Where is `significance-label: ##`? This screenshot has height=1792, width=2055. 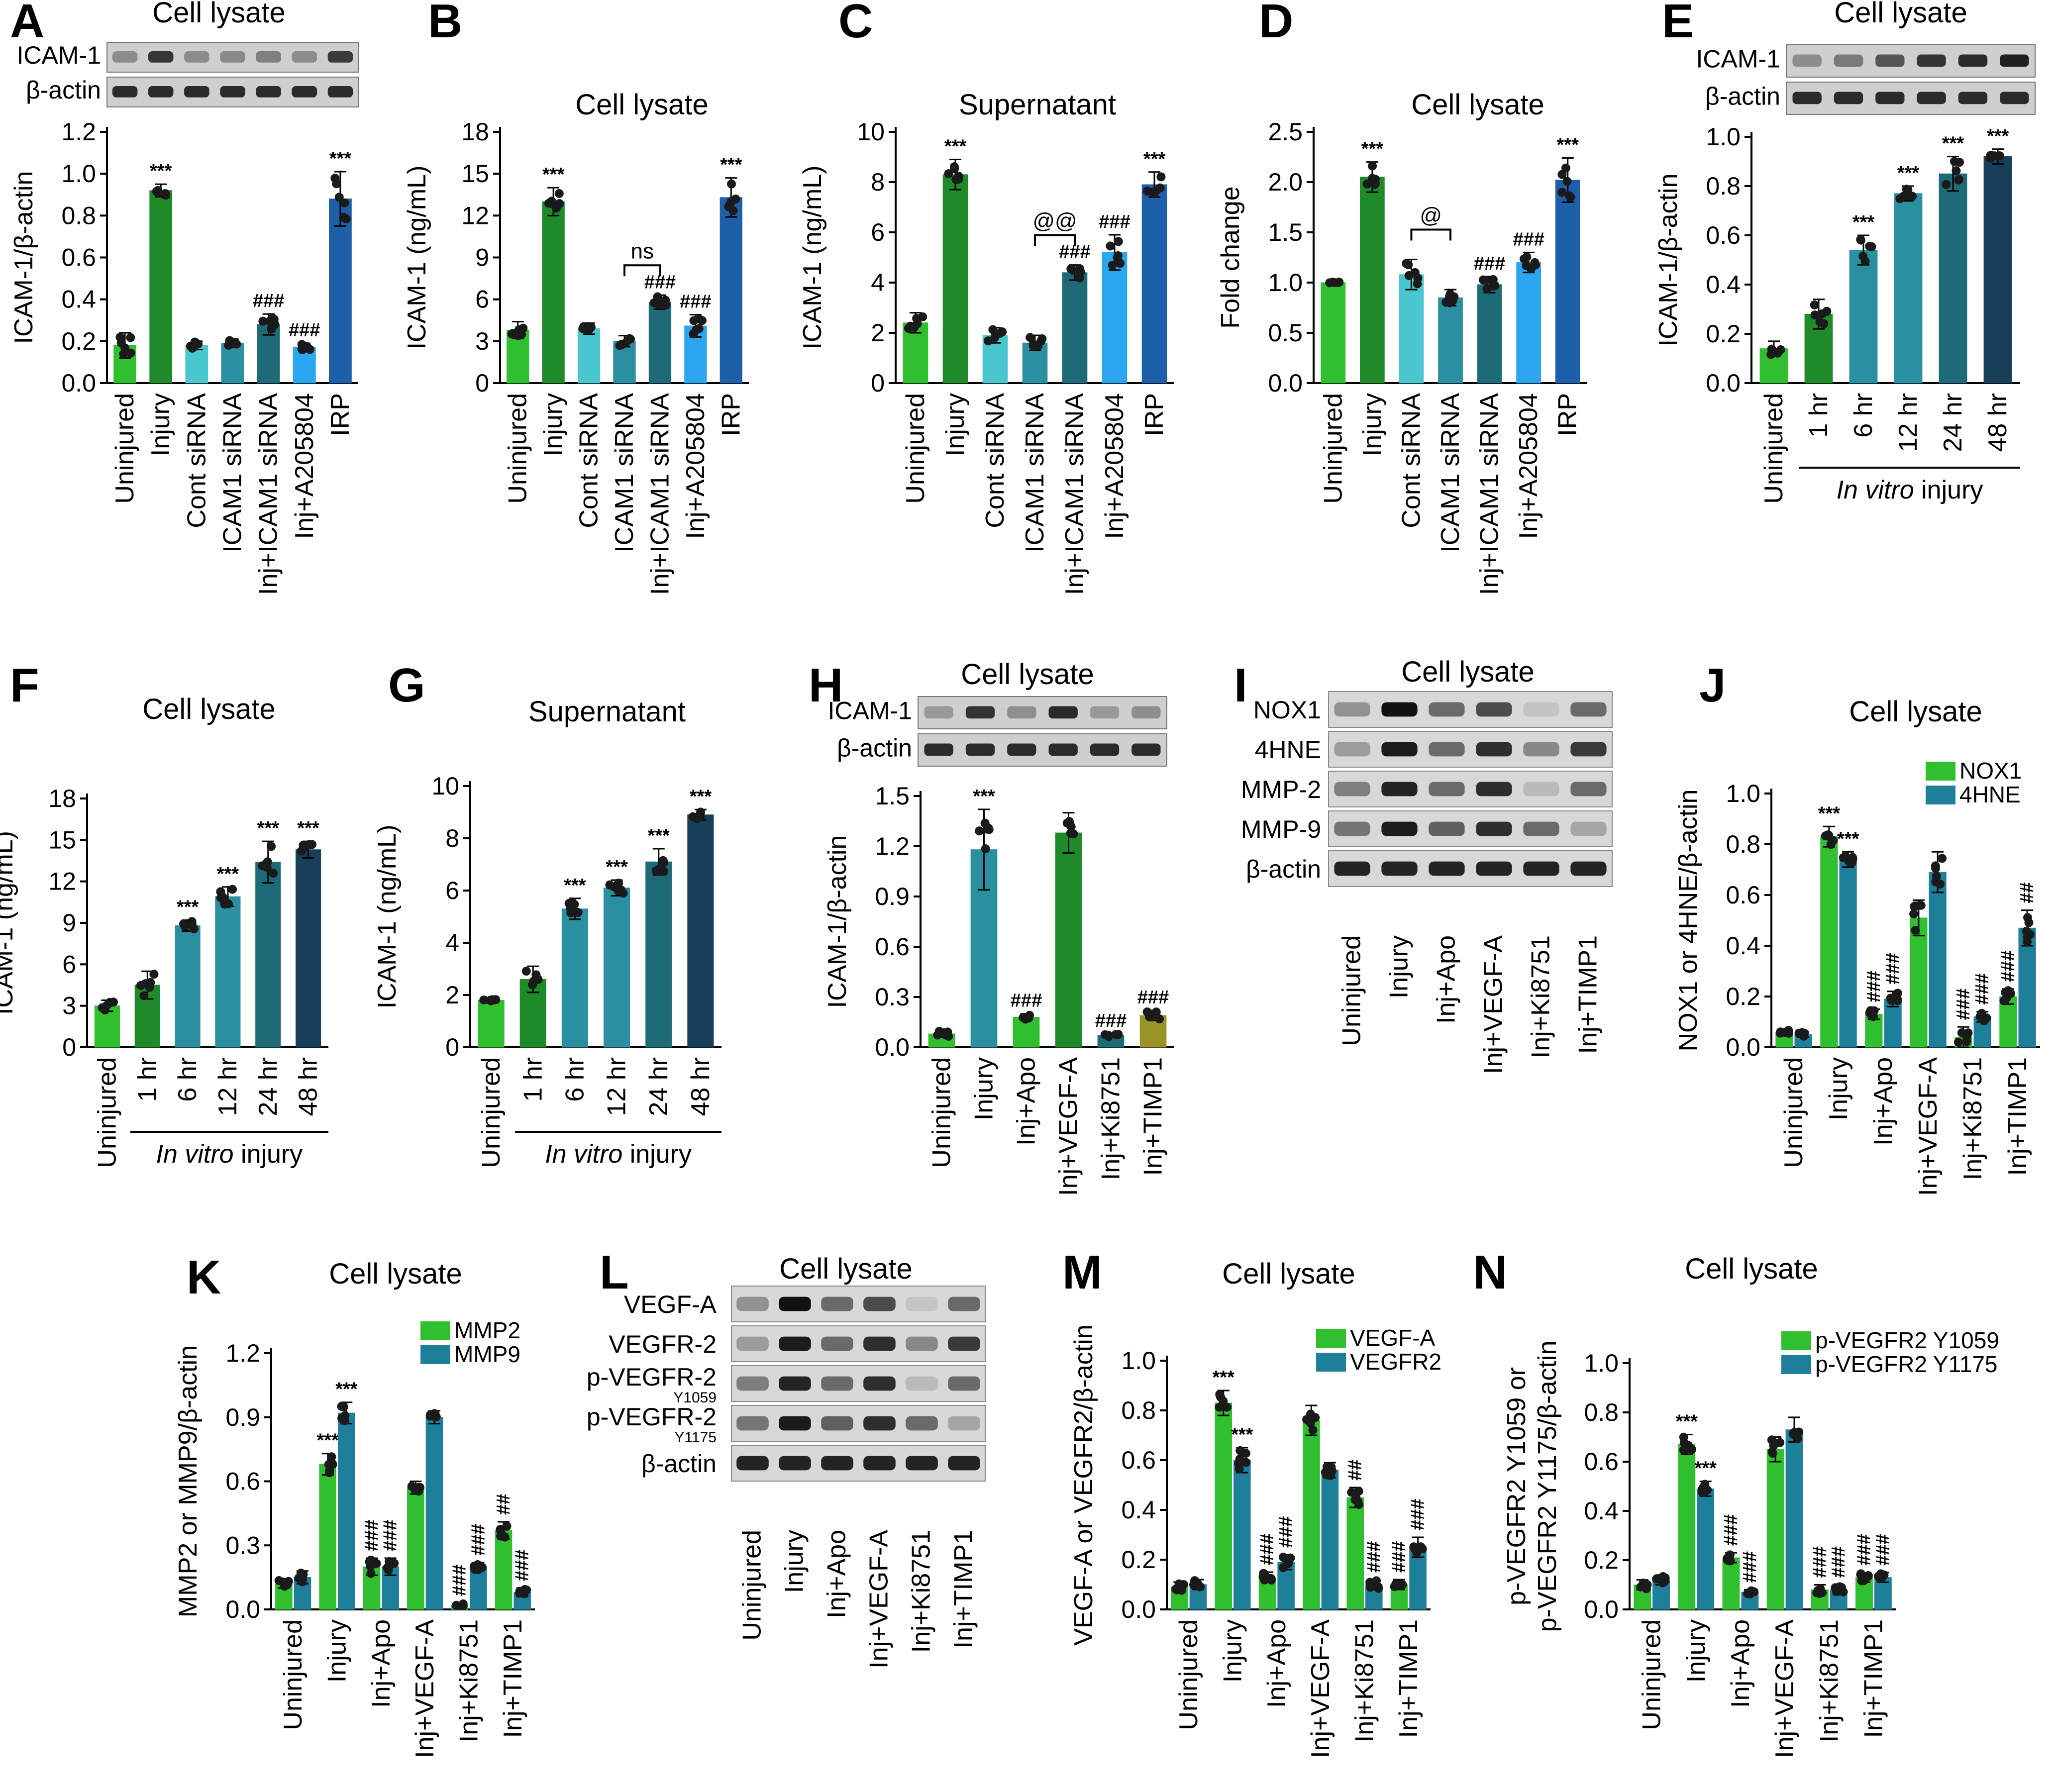
significance-label: ## is located at coordinates (2027, 892).